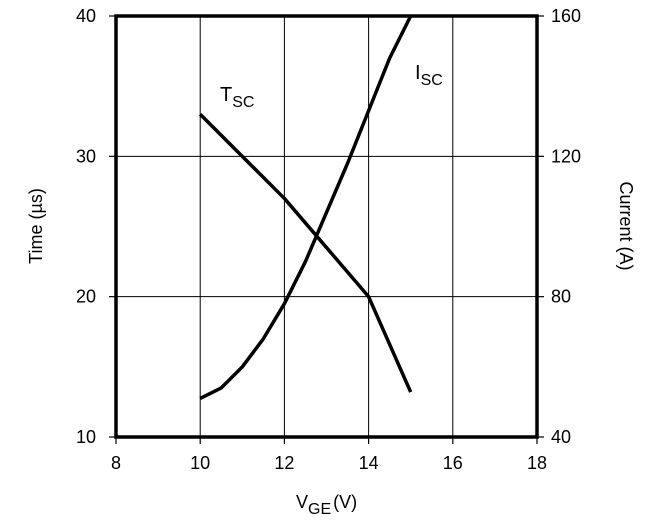  Describe the element at coordinates (86, 16) in the screenshot. I see `y-left-tick-label: 40` at that location.